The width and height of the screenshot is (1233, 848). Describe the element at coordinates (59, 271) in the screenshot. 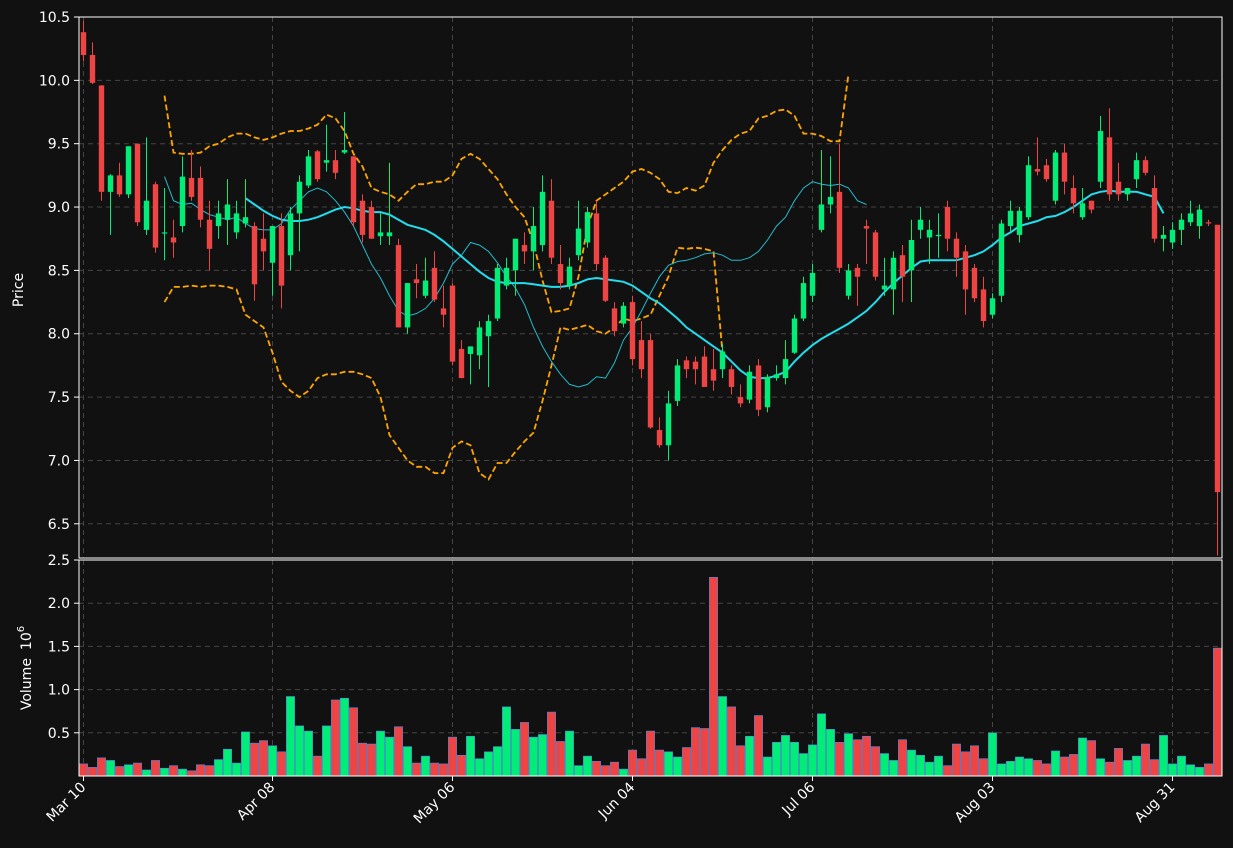

I see `price-axis: 6.5 7.0 7.5 8.0 8.5 9.0 9.5 10.0 10.5` at that location.